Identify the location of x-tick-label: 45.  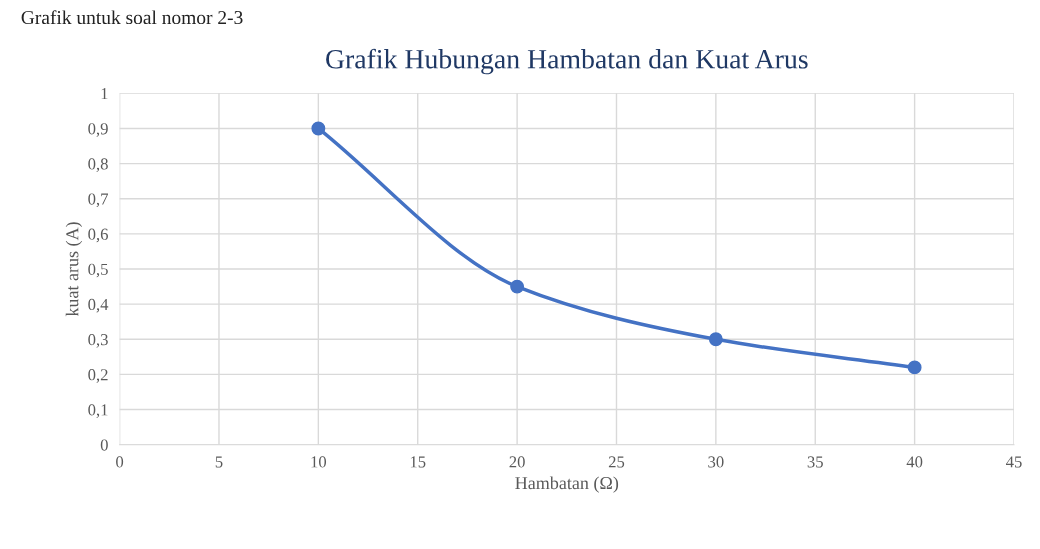
(1013, 462).